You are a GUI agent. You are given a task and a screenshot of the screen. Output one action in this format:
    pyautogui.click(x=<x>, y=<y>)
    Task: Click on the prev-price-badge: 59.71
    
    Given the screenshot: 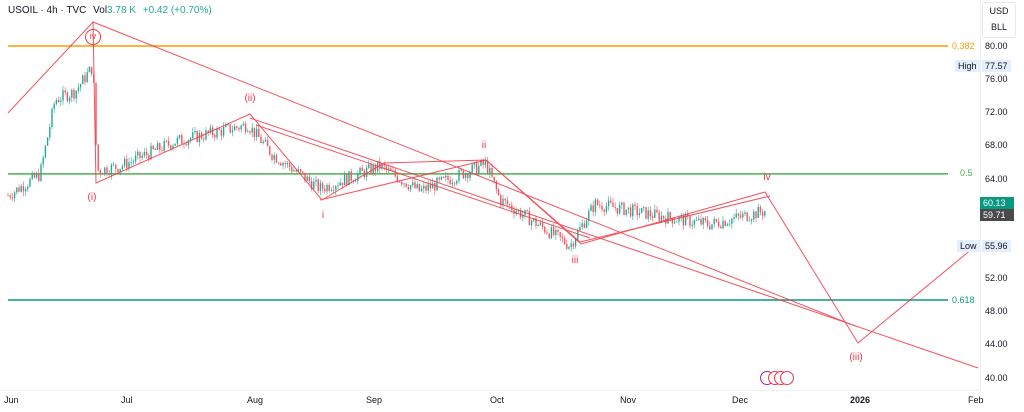 What is the action you would take?
    pyautogui.click(x=997, y=215)
    